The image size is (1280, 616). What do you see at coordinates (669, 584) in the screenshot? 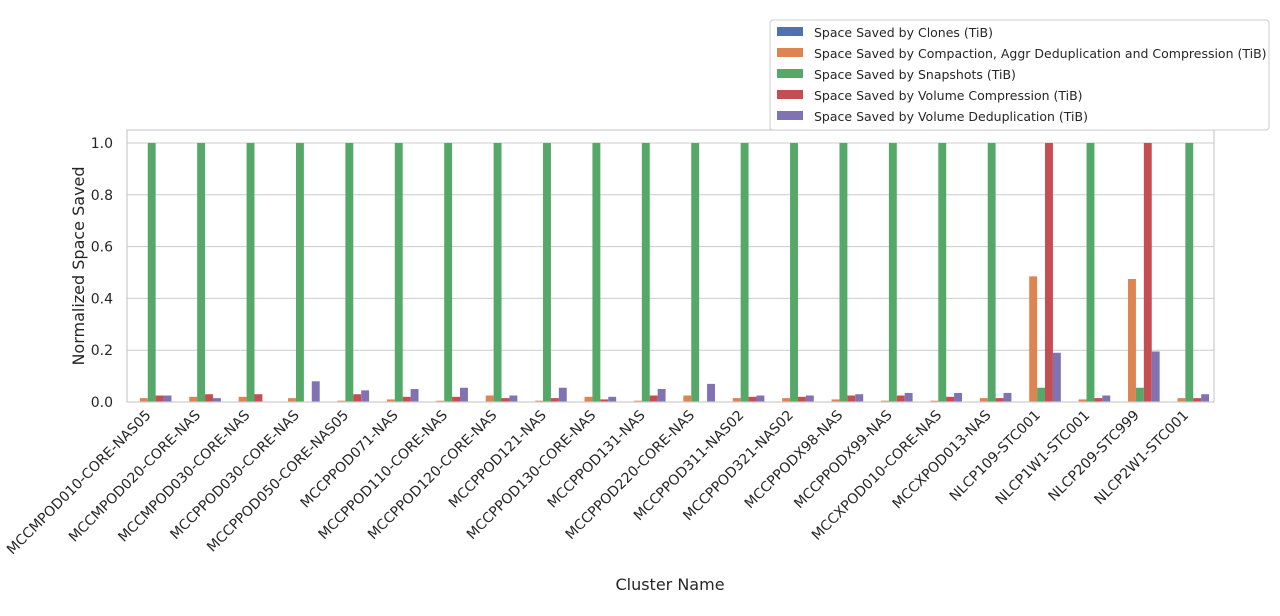
I see `x-axis-title: Cluster Name` at bounding box center [669, 584].